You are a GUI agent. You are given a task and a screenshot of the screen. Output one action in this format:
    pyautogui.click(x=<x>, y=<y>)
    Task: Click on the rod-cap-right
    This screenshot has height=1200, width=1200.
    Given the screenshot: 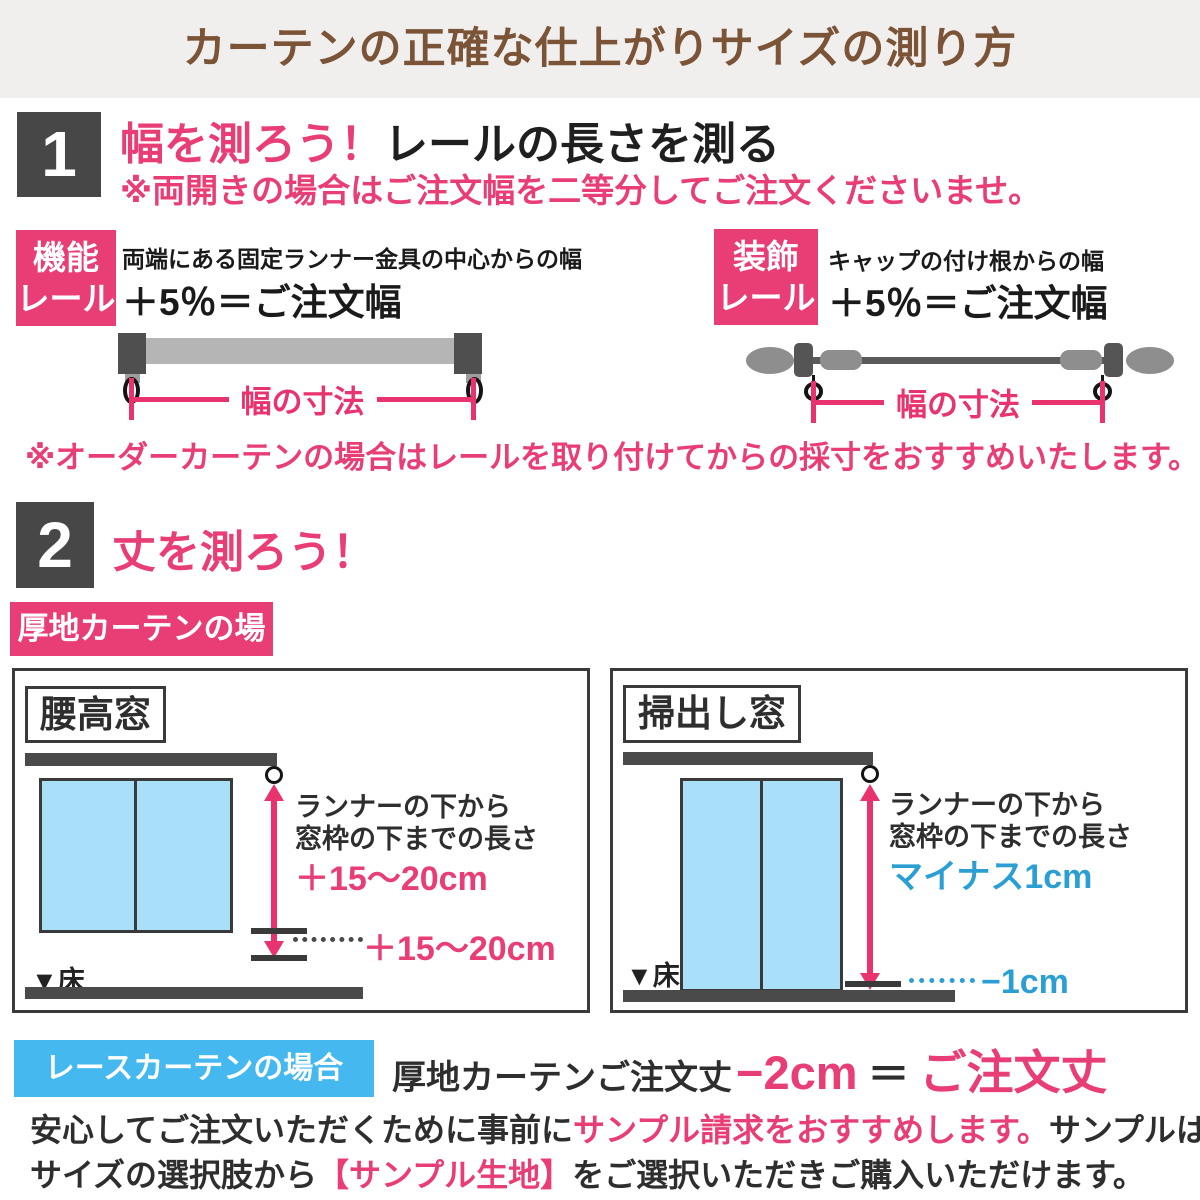 What is the action you would take?
    pyautogui.click(x=1113, y=360)
    